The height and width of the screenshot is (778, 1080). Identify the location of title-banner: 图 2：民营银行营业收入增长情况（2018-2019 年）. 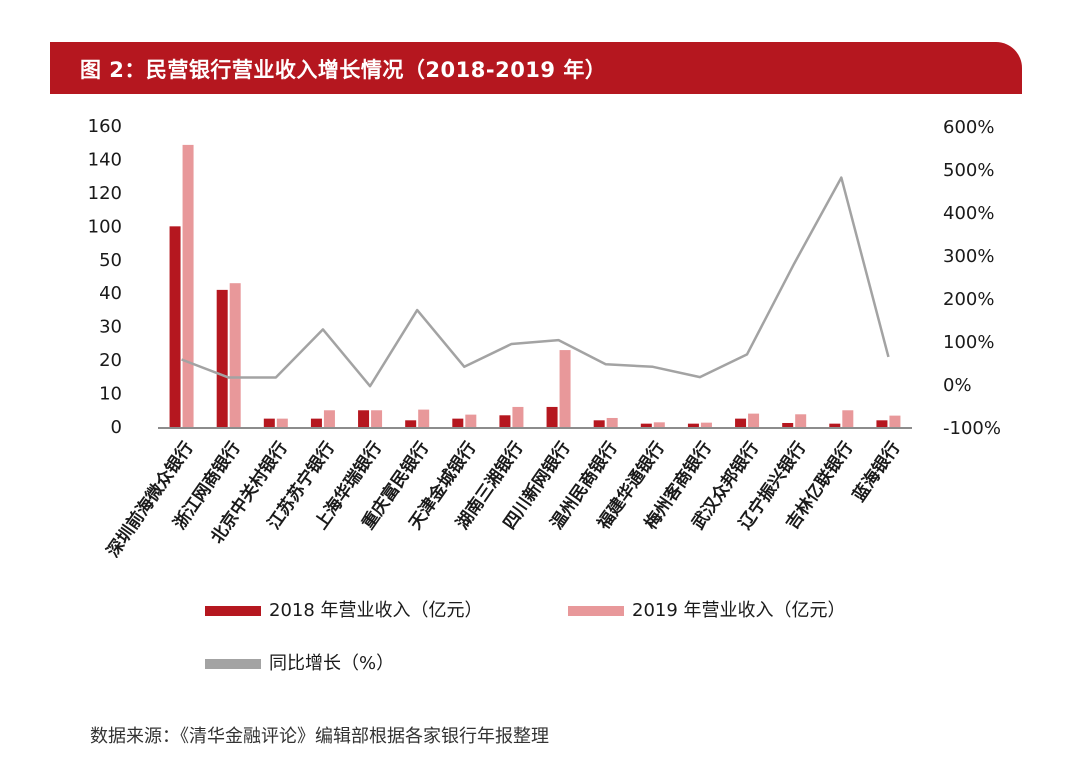
(536, 68).